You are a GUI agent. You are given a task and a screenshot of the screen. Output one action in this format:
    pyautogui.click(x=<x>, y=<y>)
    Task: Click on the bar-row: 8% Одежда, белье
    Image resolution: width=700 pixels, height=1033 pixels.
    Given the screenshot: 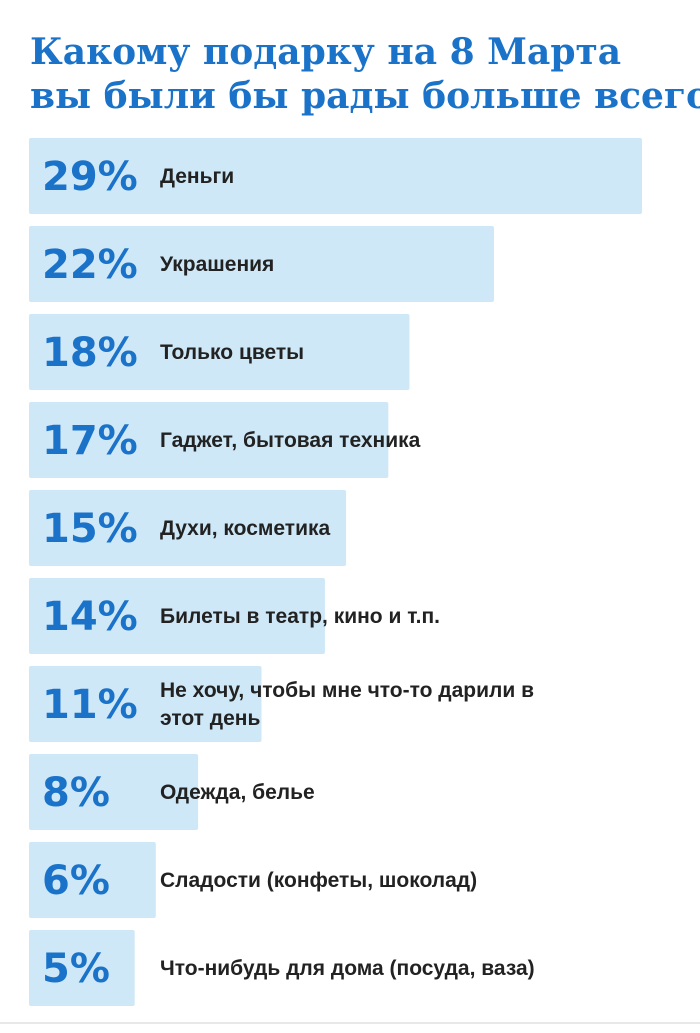 What is the action you would take?
    pyautogui.click(x=172, y=792)
    